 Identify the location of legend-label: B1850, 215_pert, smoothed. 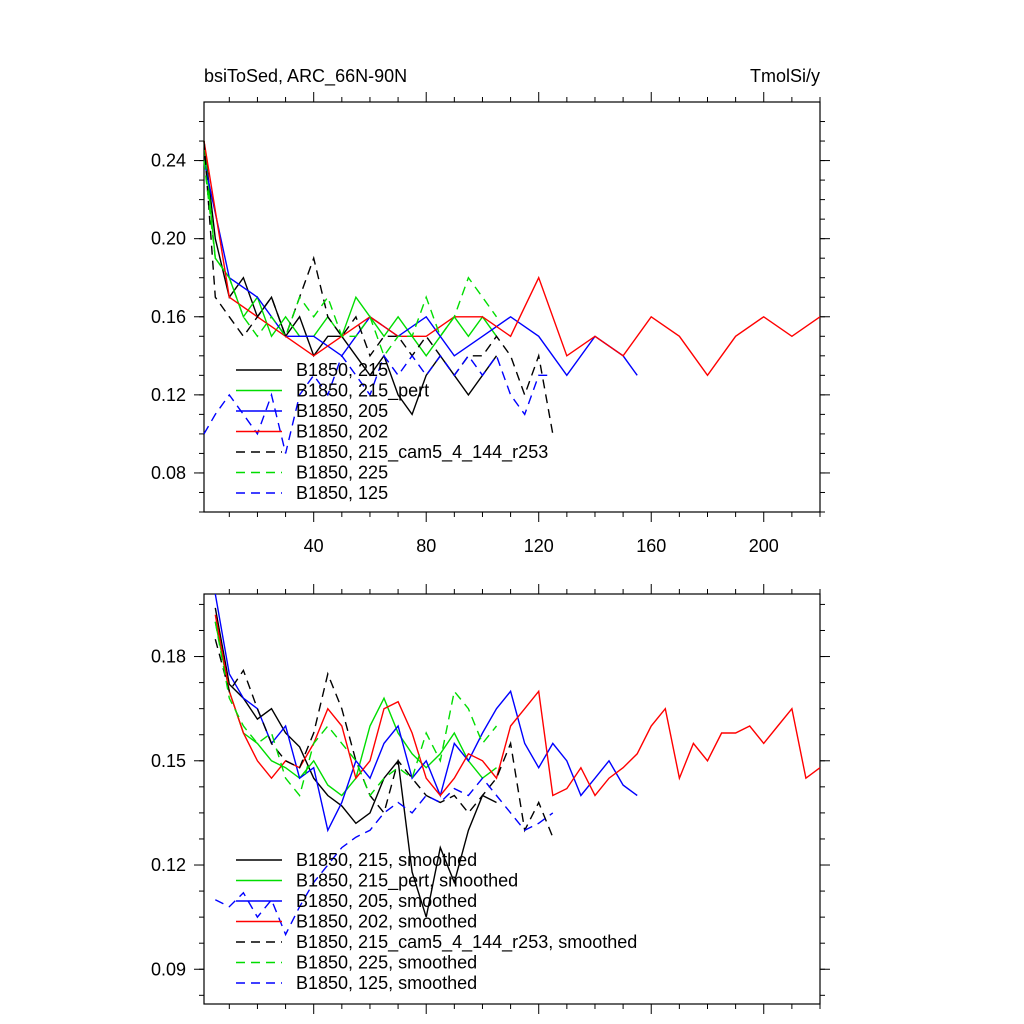
(407, 881).